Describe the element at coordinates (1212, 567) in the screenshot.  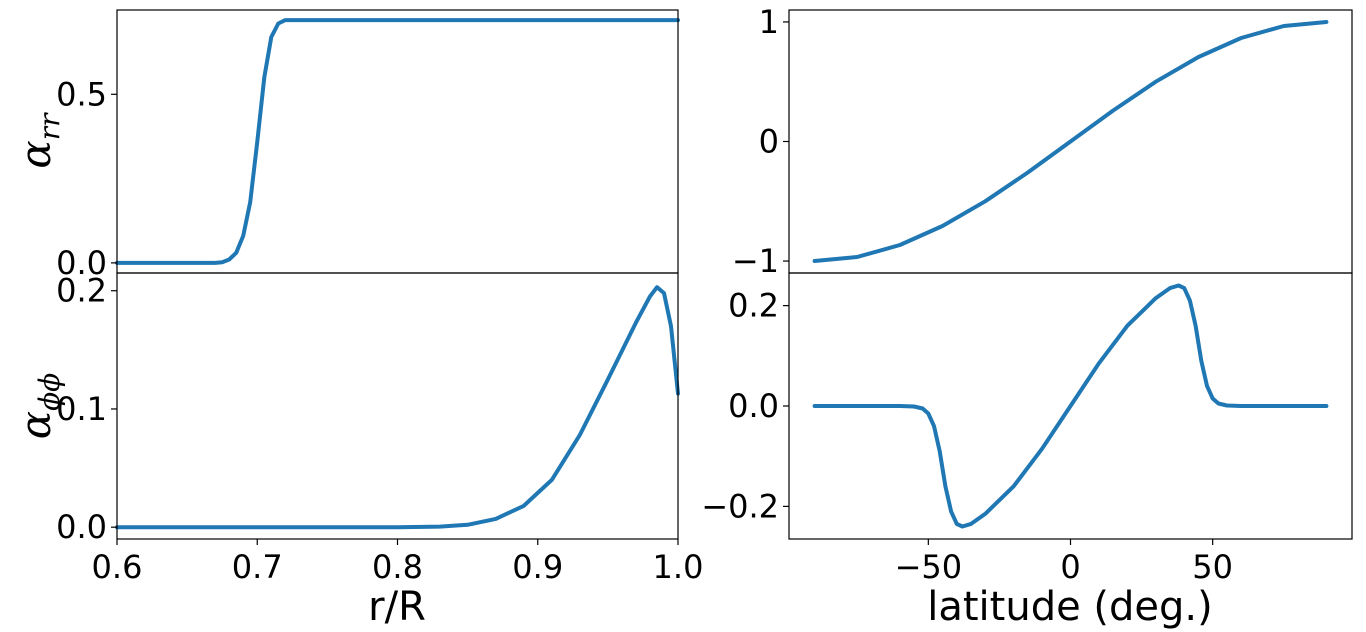
I see `x-tick-label-bottom-right: 50` at that location.